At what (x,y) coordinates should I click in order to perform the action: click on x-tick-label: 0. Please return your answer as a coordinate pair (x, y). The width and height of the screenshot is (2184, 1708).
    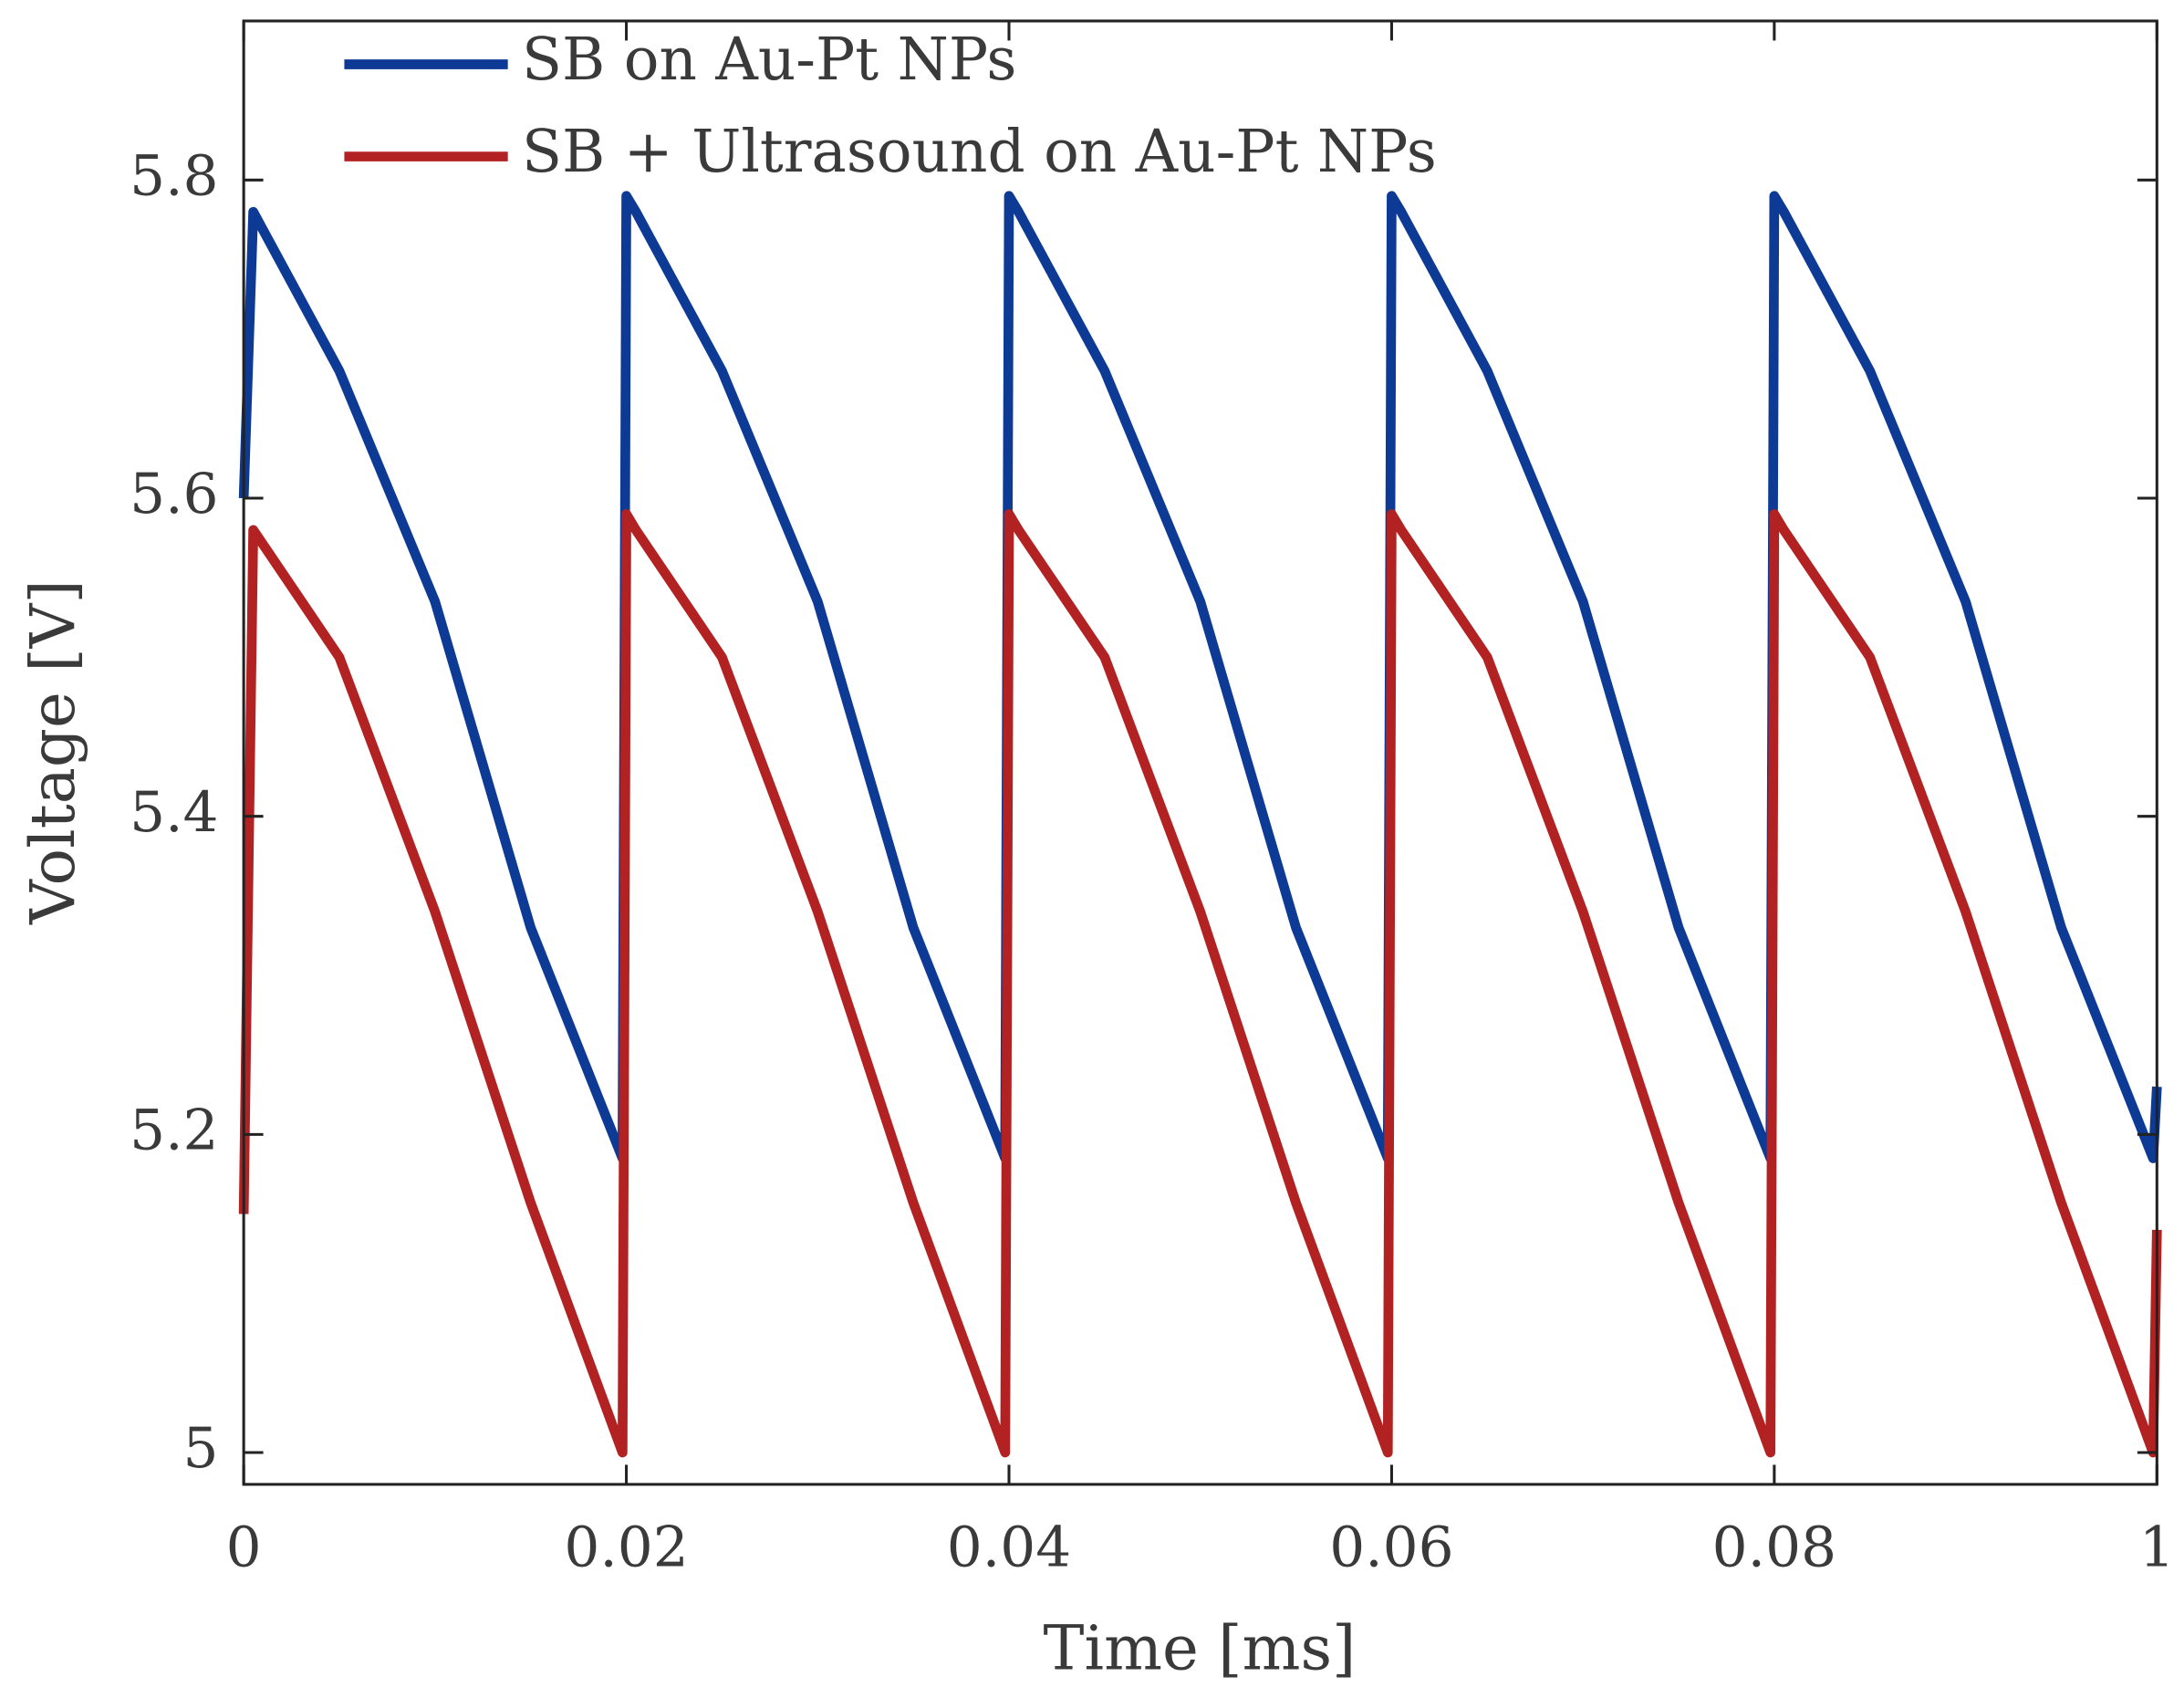
    Looking at the image, I should click on (244, 1548).